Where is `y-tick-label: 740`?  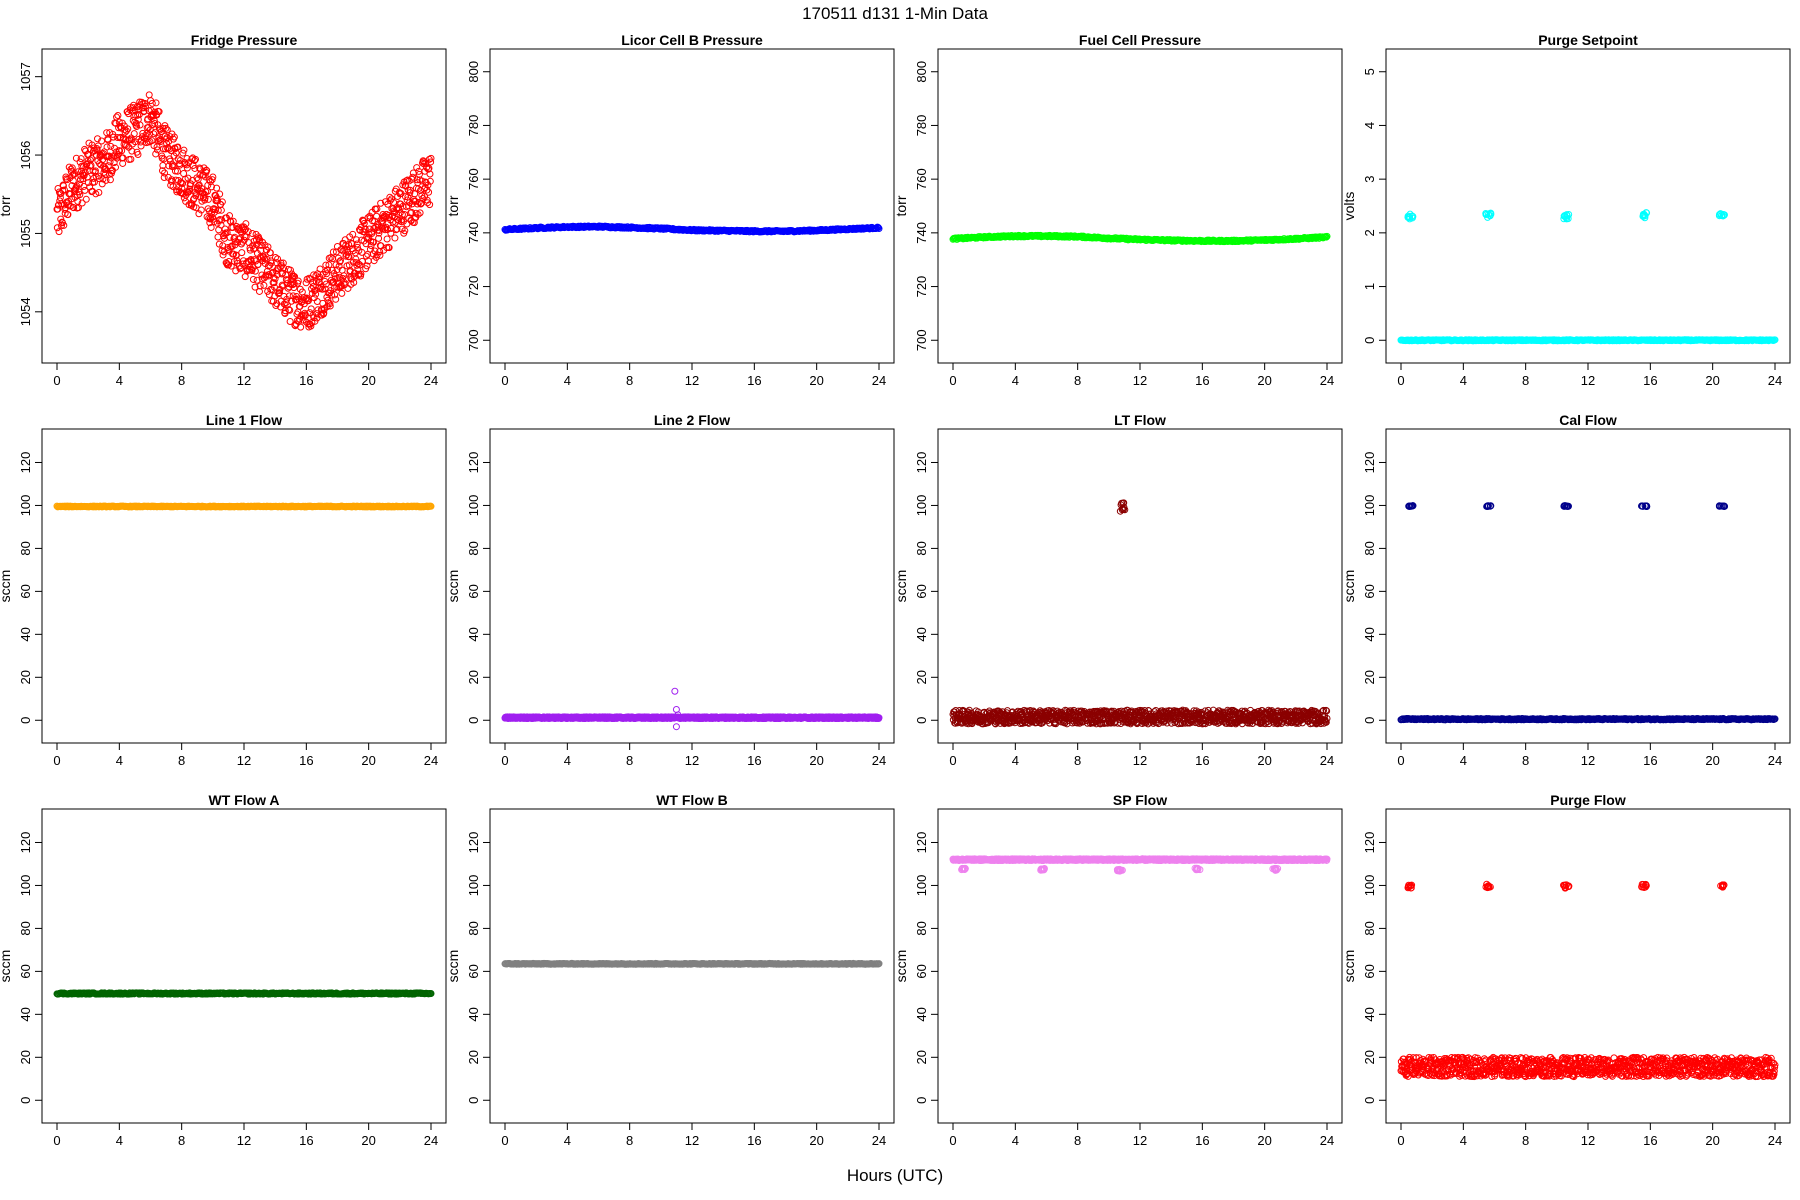
y-tick-label: 740 is located at coordinates (473, 233).